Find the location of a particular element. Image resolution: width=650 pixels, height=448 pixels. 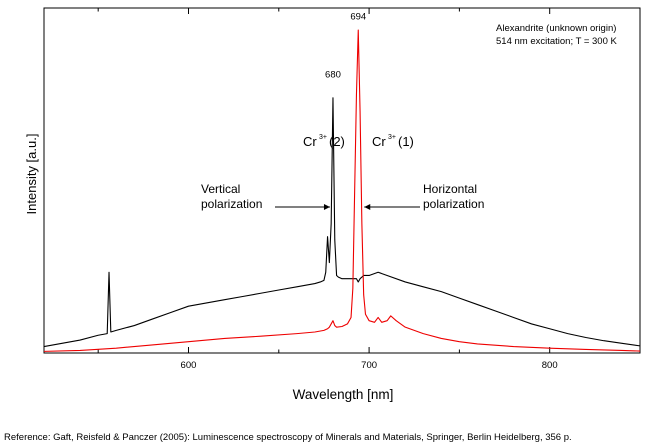

cr-site-label: (1) is located at coordinates (406, 141).